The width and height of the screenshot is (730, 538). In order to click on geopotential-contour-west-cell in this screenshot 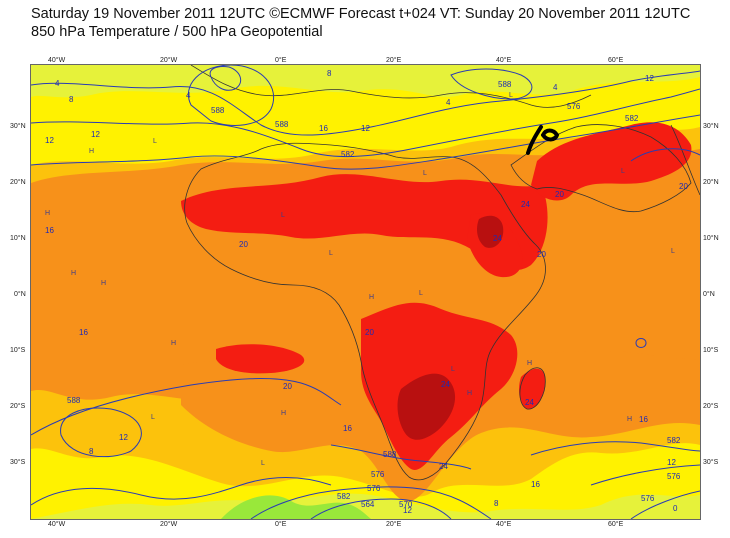, I will do `click(225, 78)`.